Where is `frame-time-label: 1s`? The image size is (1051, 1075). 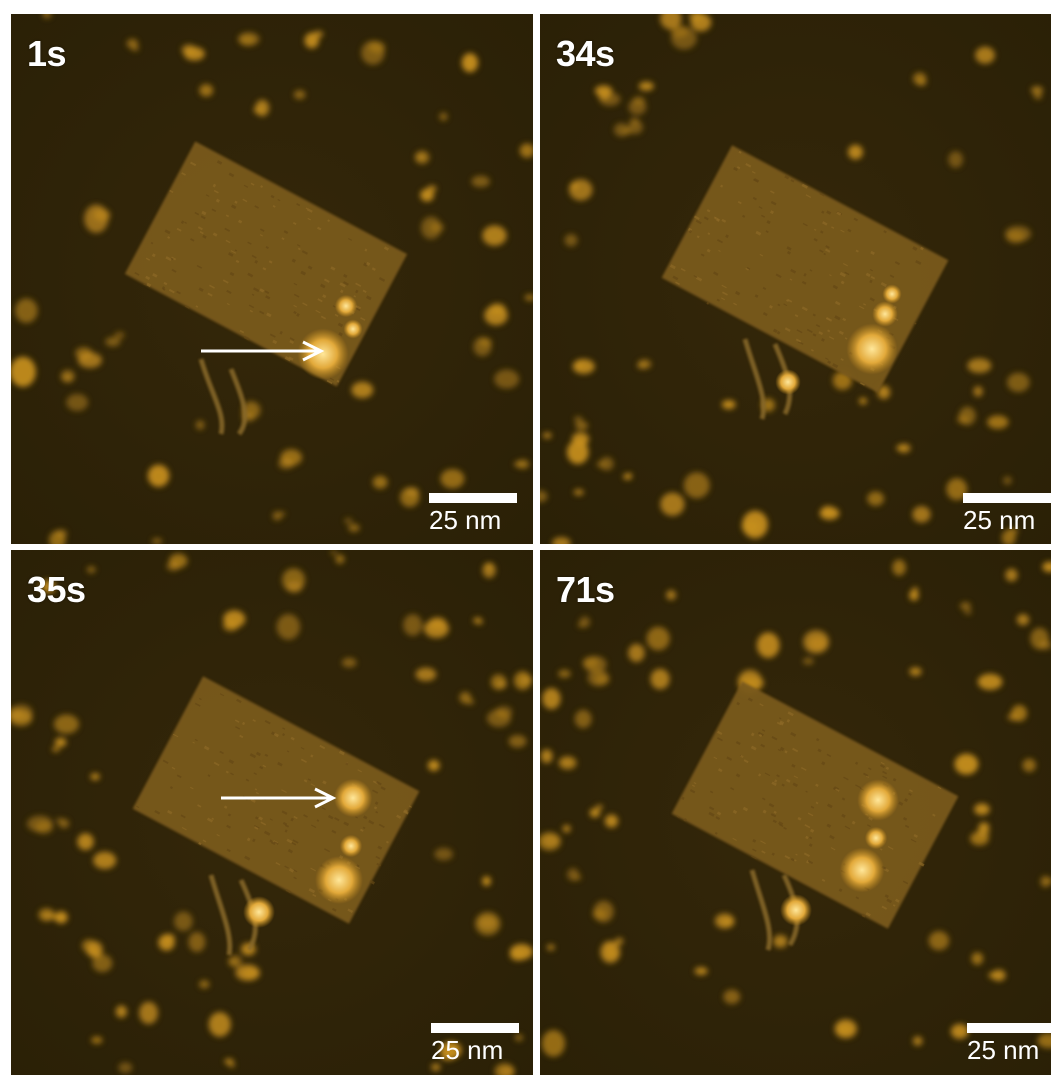
frame-time-label: 1s is located at coordinates (47, 53).